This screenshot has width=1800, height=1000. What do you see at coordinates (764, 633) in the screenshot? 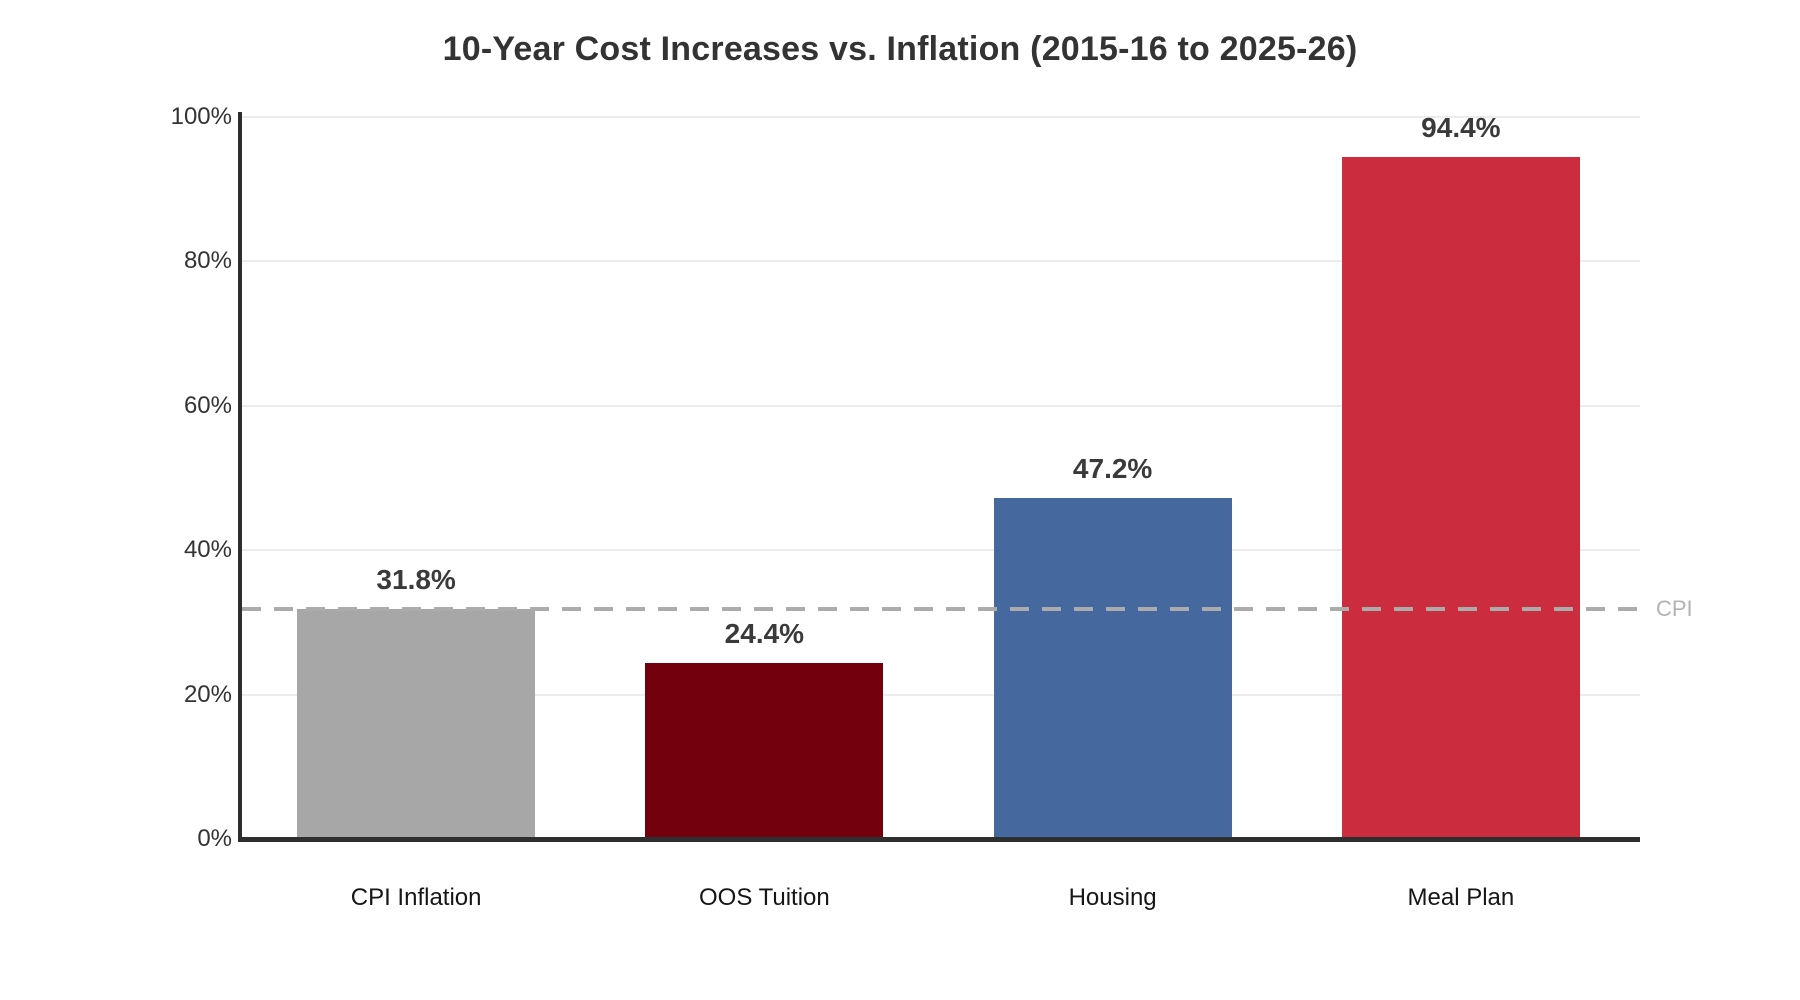
I see `bar-value-label-oos-tuition: 24.4%` at bounding box center [764, 633].